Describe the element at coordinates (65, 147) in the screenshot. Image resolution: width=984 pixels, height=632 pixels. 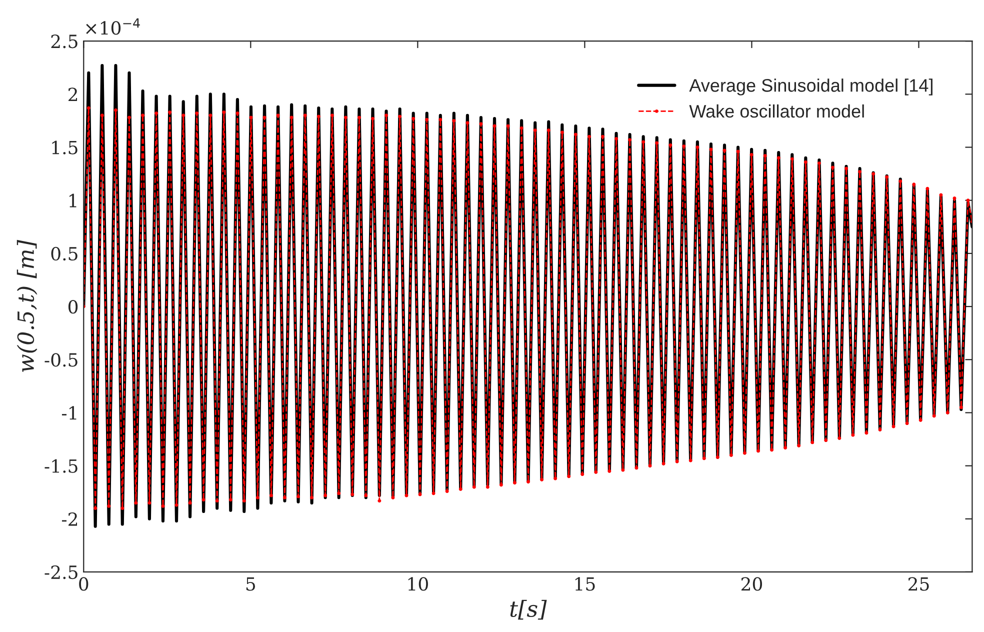
I see `y-tick-label: 1.5` at that location.